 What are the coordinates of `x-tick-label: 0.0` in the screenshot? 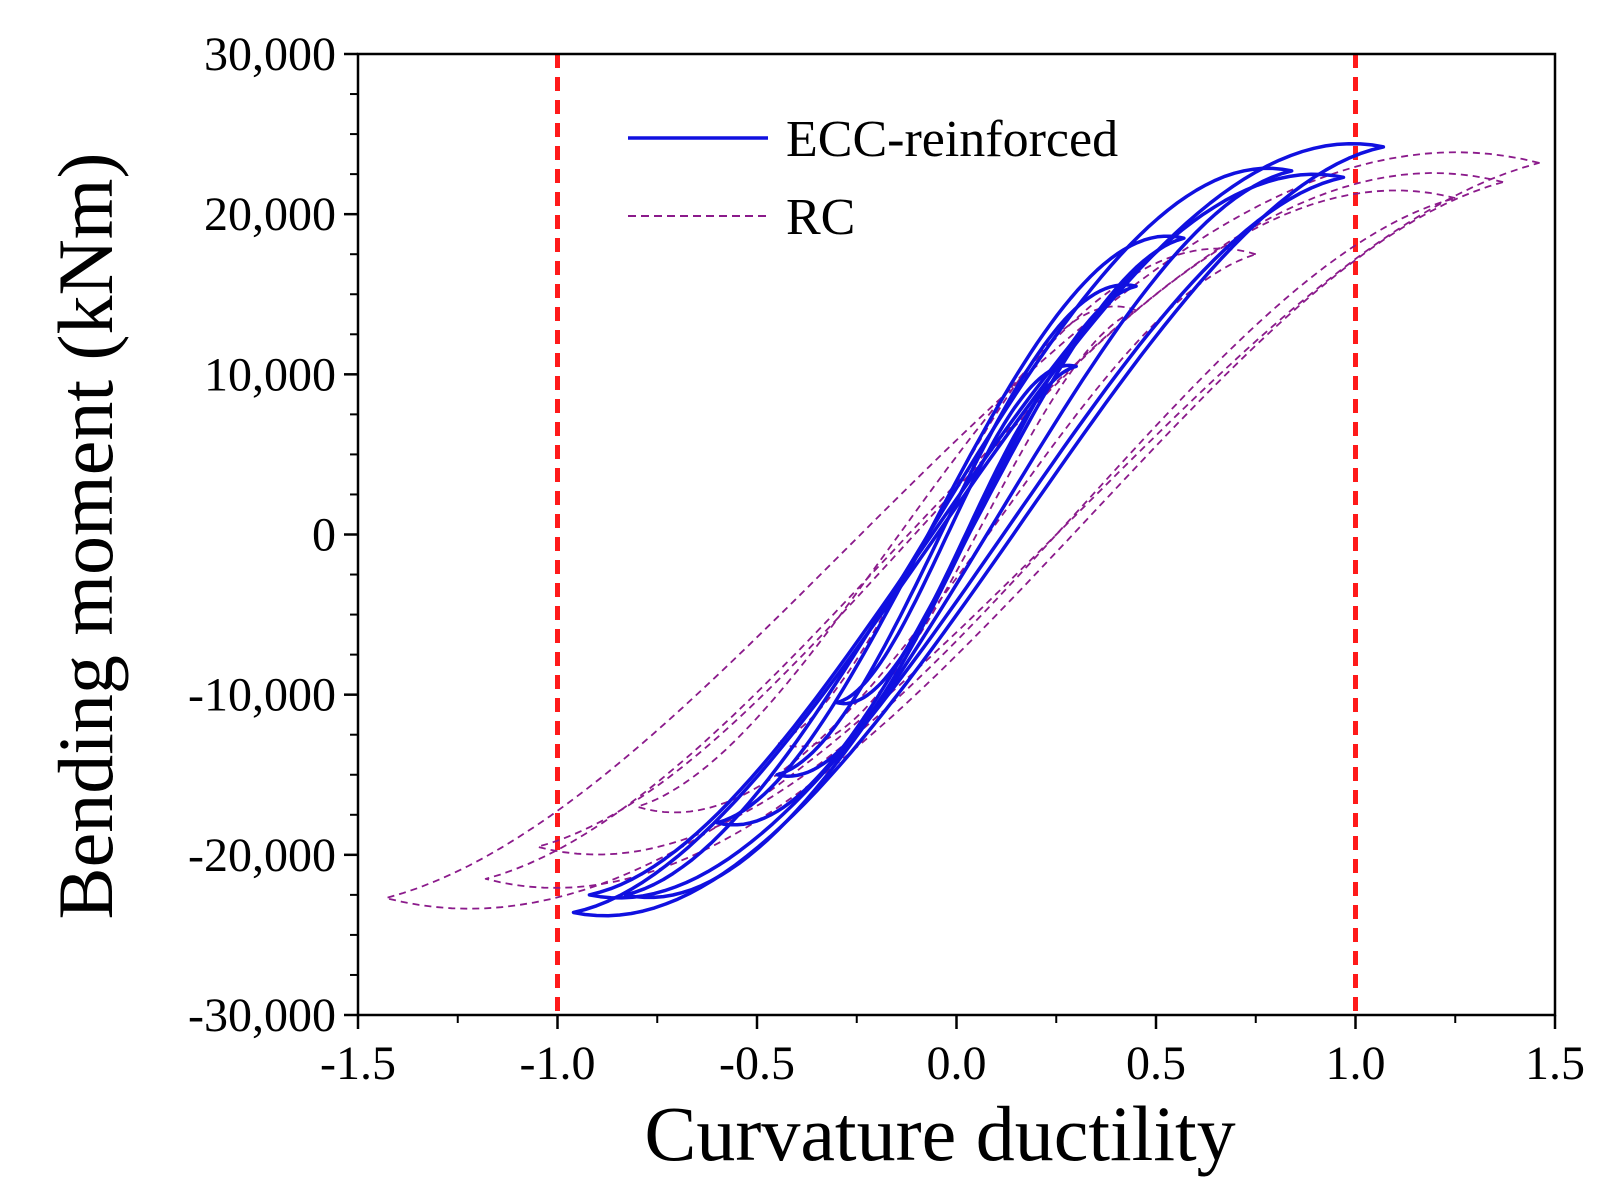 It's located at (957, 1063).